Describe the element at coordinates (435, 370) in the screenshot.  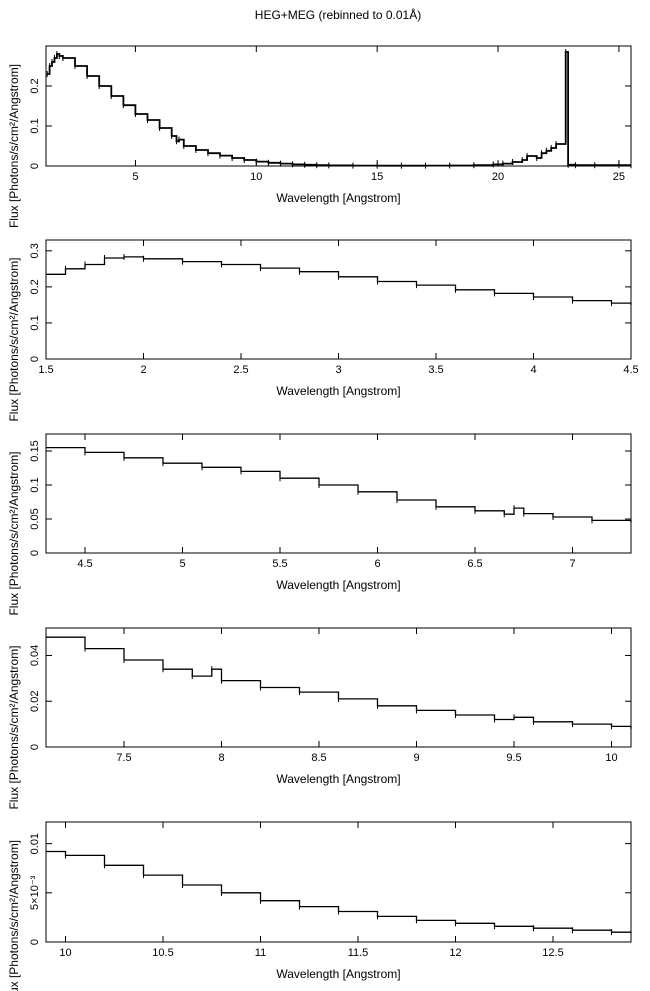
I see `x-tick-label: 3.5` at that location.